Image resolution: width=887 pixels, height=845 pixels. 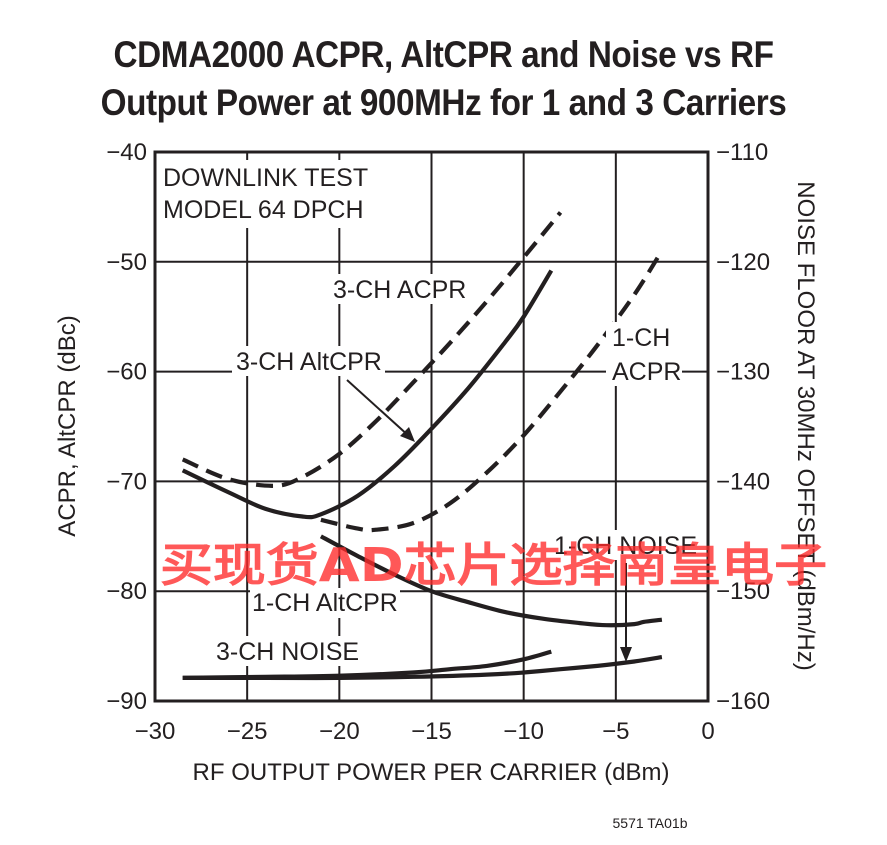 What do you see at coordinates (625, 546) in the screenshot?
I see `annotation-1ch-noise: 1-CH NOISE` at bounding box center [625, 546].